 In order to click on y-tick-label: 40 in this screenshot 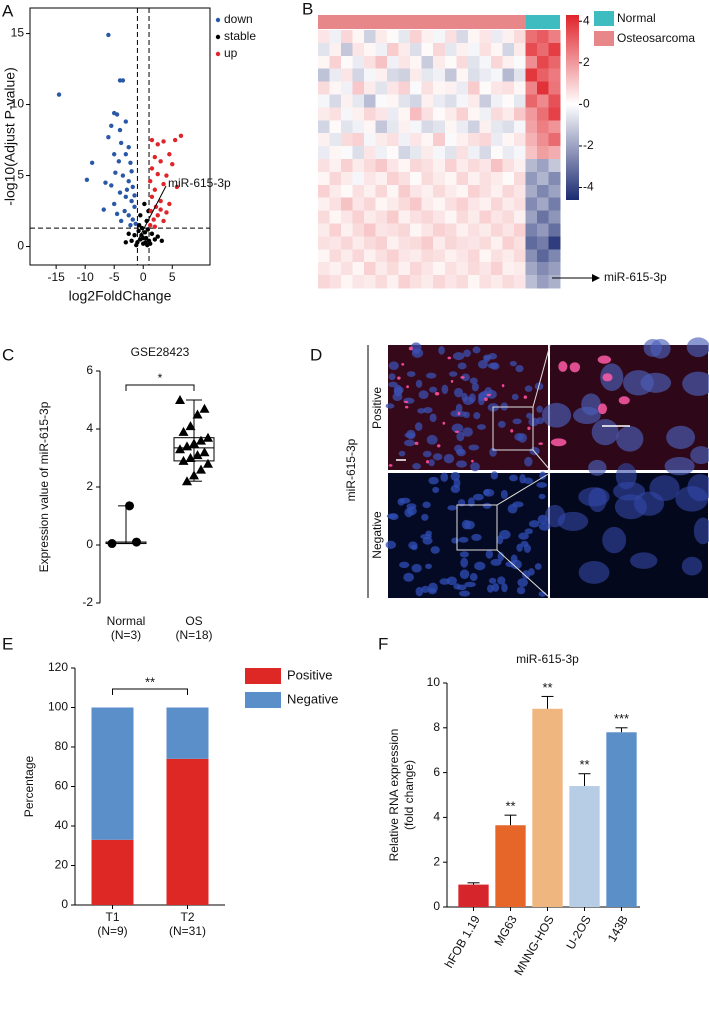, I will do `click(62, 825)`.